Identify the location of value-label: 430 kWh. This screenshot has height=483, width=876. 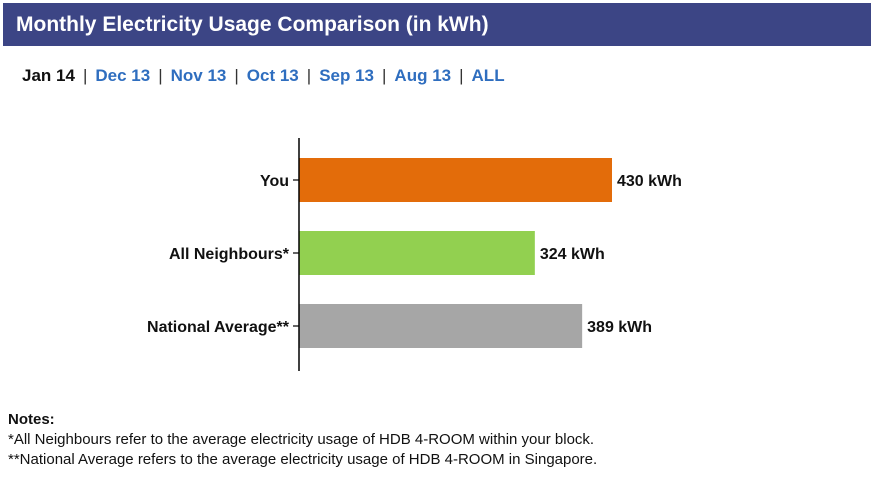
(649, 181).